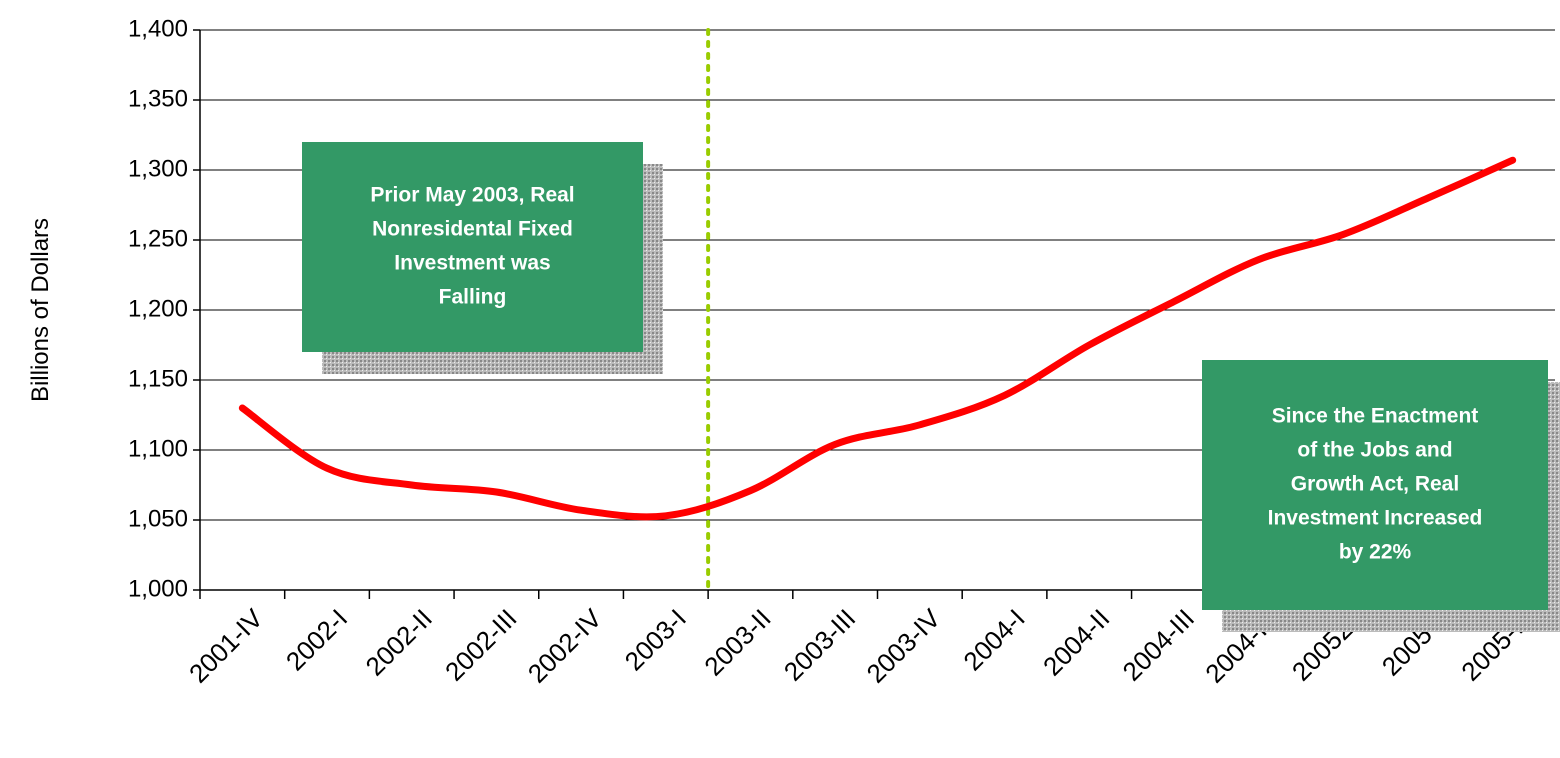  Describe the element at coordinates (473, 297) in the screenshot. I see `annotation-text: Falling` at that location.